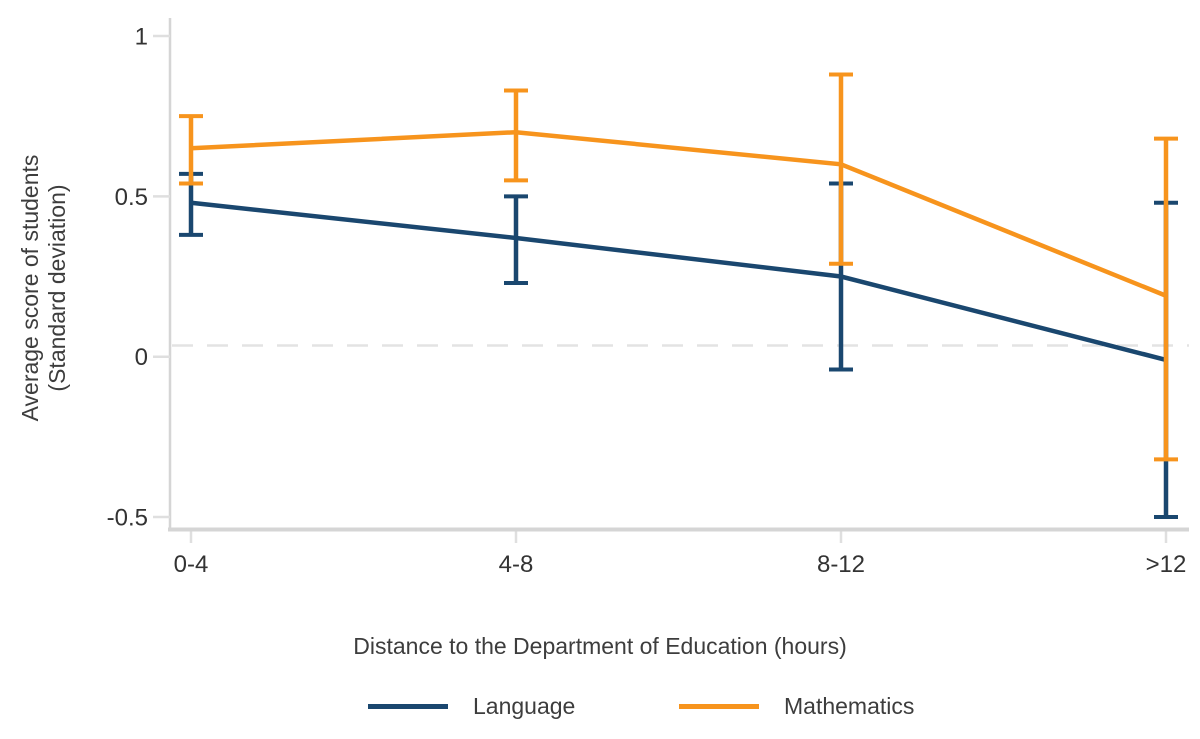  What do you see at coordinates (471, 706) in the screenshot?
I see `legend-item-language: Language` at bounding box center [471, 706].